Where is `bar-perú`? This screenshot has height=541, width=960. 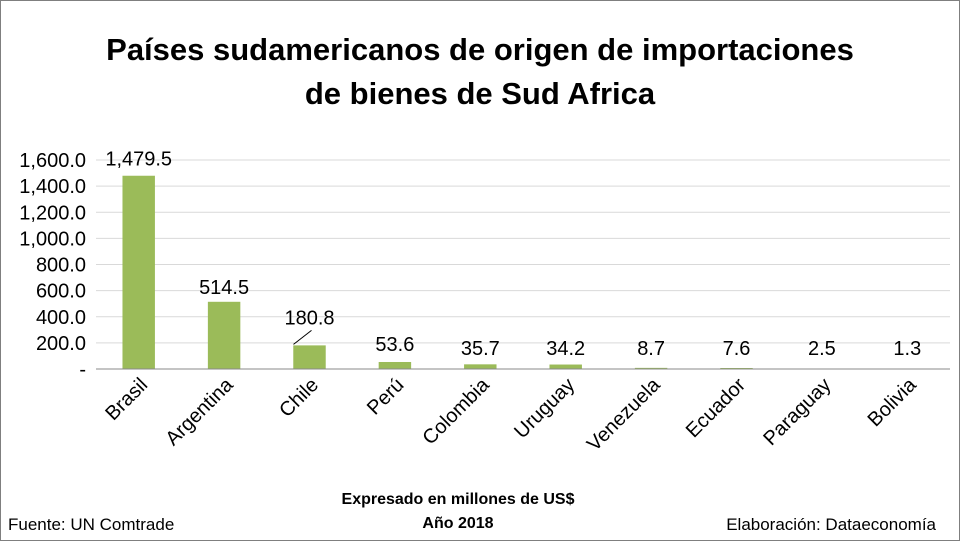
bar-perú is located at coordinates (395, 365).